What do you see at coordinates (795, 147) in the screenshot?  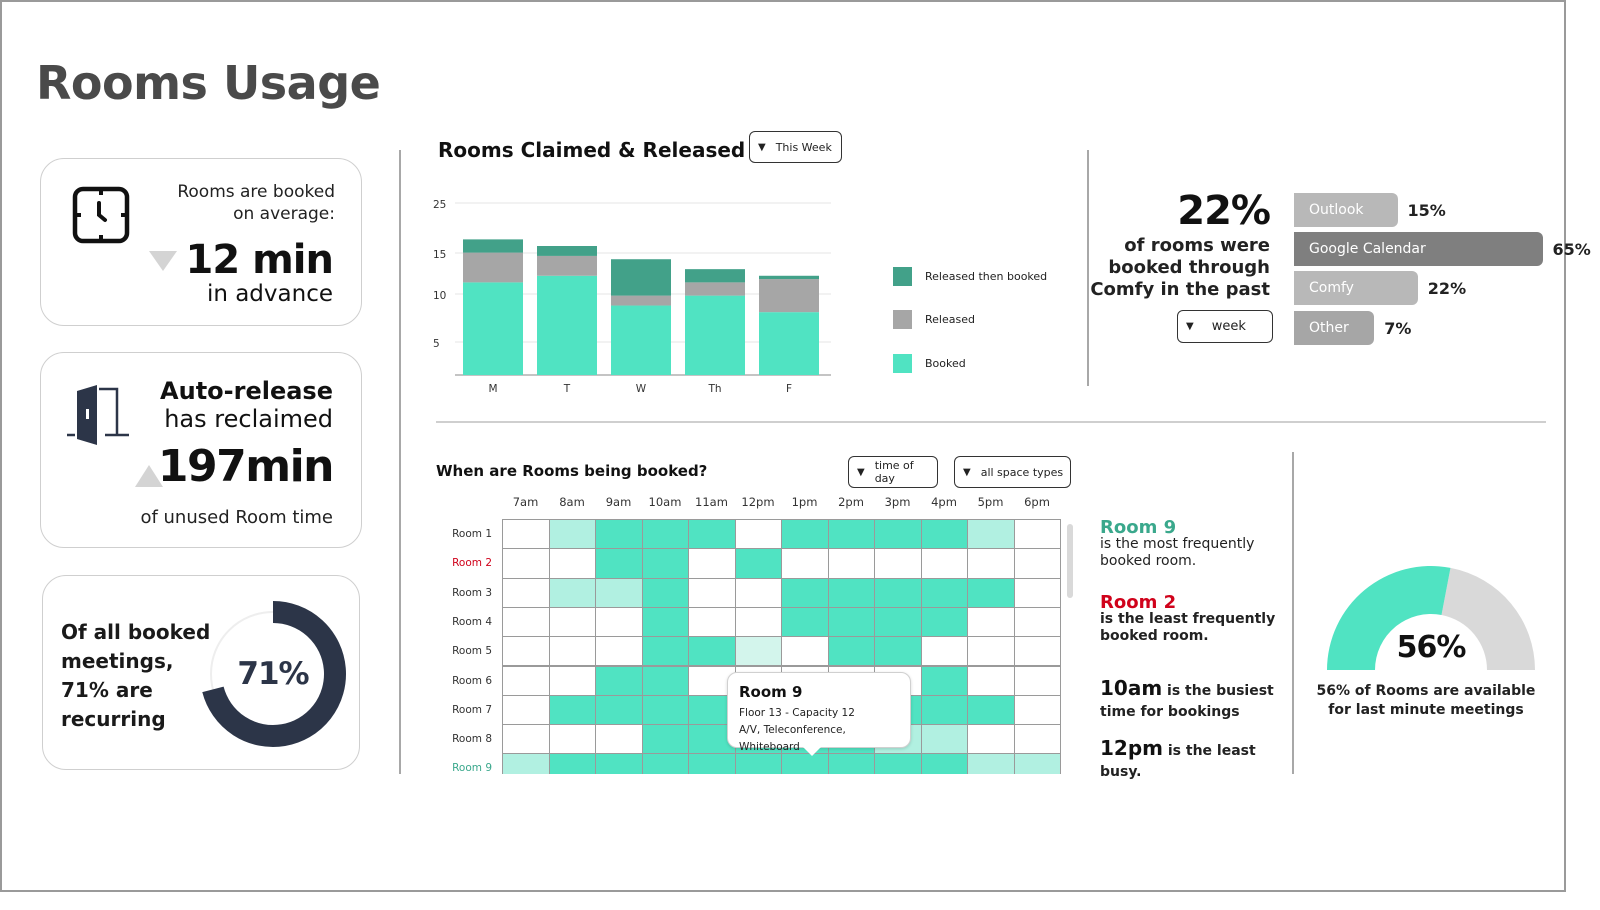 I see `week-range-dropdown: ▼ This Week` at bounding box center [795, 147].